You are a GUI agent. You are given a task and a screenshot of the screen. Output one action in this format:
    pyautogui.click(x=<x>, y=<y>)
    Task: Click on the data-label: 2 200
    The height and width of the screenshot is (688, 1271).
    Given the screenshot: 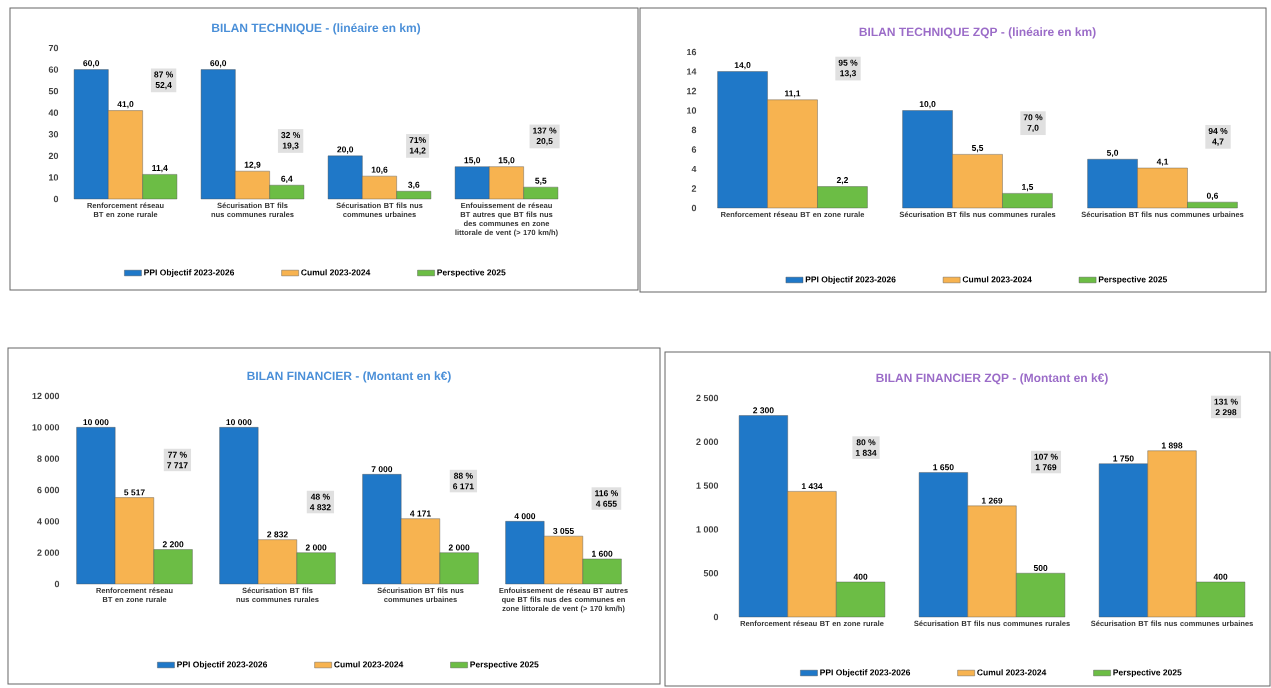 What is the action you would take?
    pyautogui.click(x=173, y=544)
    